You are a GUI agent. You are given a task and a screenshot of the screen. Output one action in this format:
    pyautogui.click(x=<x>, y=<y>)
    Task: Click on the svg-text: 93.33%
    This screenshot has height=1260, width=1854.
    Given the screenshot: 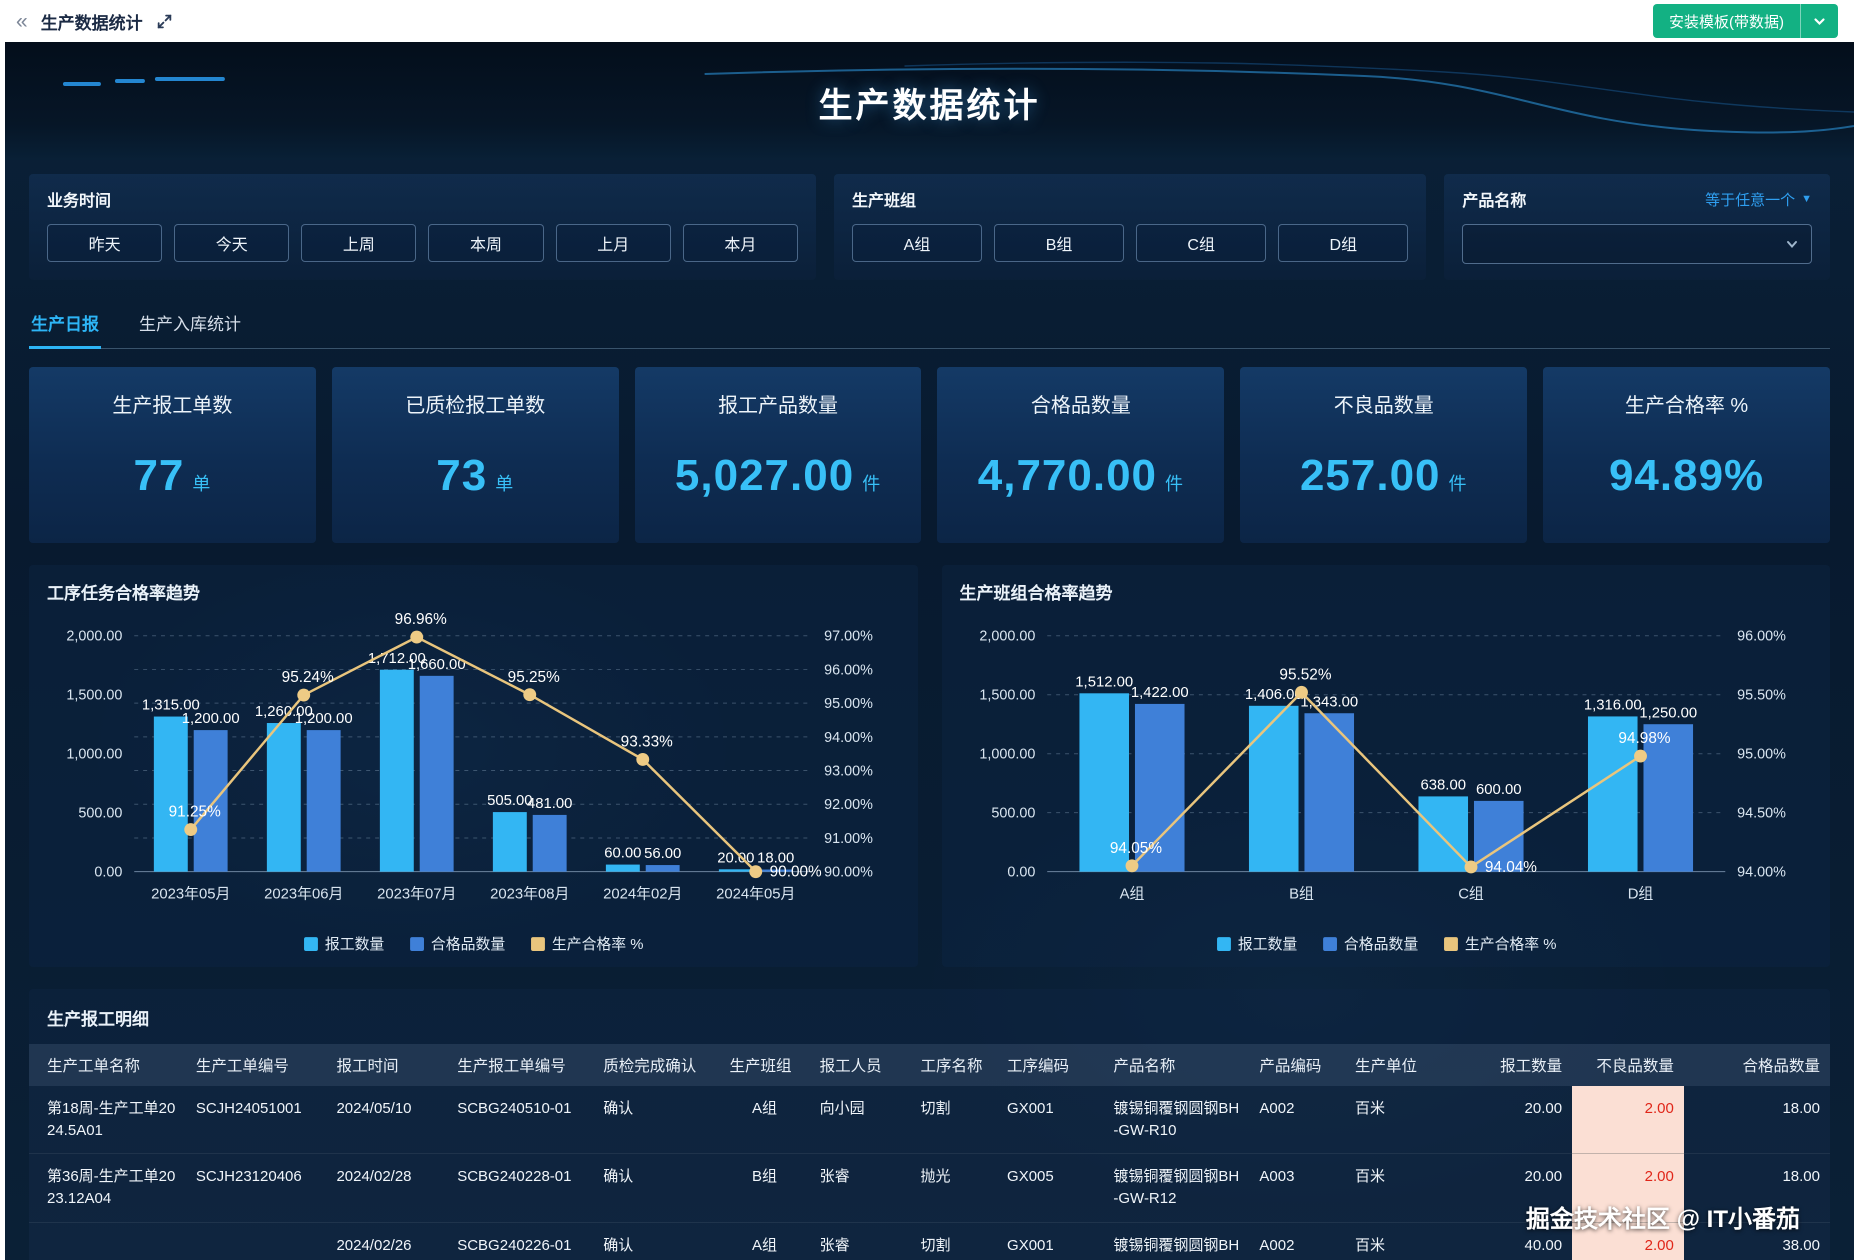 What is the action you would take?
    pyautogui.click(x=647, y=742)
    